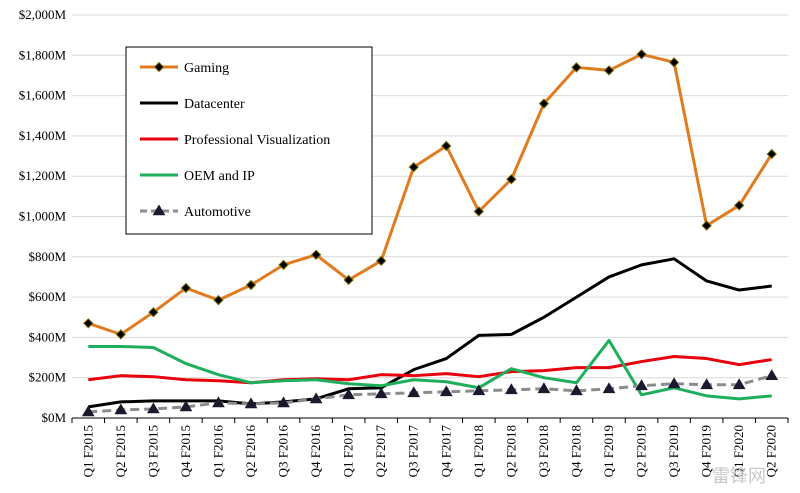 The height and width of the screenshot is (493, 800). Describe the element at coordinates (430, 394) in the screenshot. I see `series-line-automotive` at that location.